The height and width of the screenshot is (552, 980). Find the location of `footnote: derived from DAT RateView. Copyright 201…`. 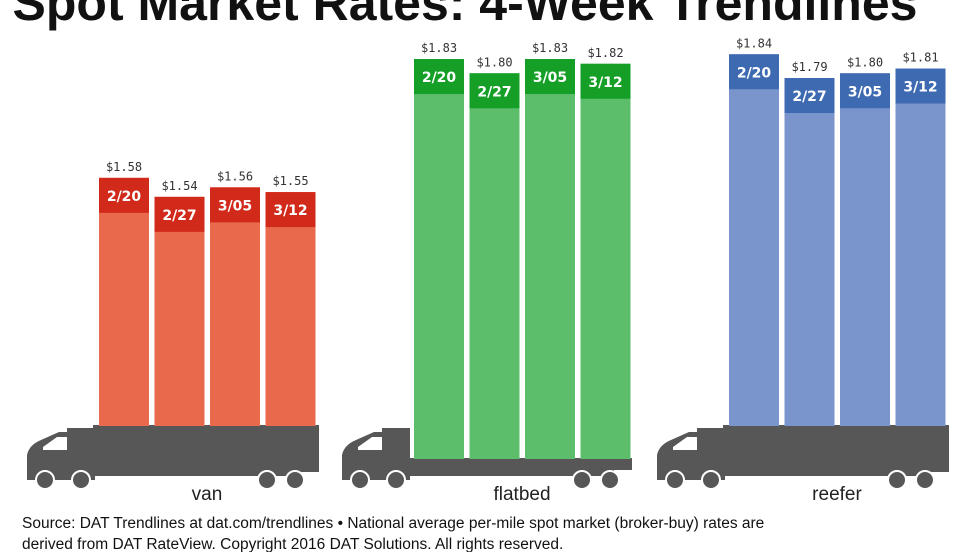

footnote: derived from DAT RateView. Copyright 201… is located at coordinates (292, 544).